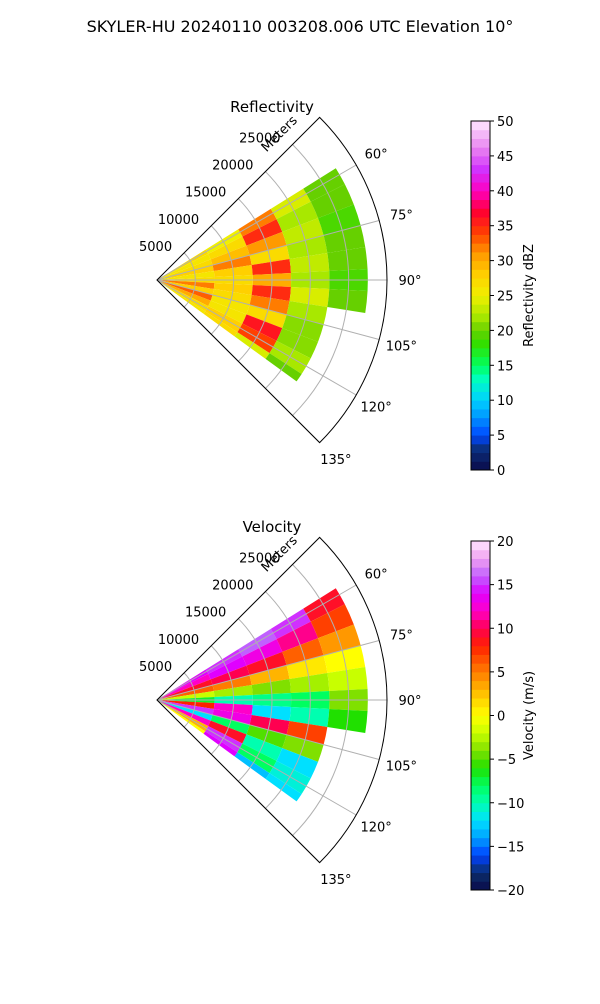 This screenshot has width=600, height=1004. Describe the element at coordinates (505, 192) in the screenshot. I see `colorbar-tick-label: 40` at that location.